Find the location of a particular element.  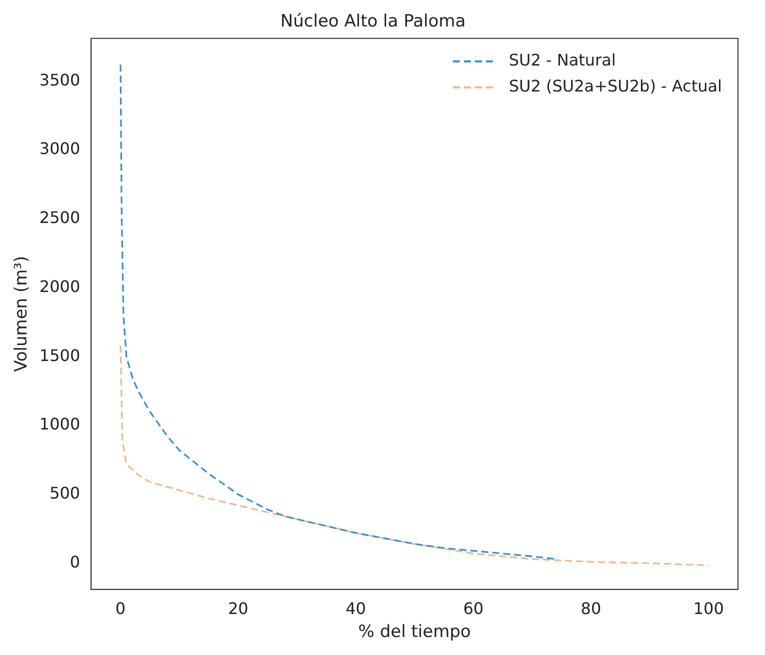

legend-label: SU2 (SU2a+SU2b) - Actual is located at coordinates (615, 86).